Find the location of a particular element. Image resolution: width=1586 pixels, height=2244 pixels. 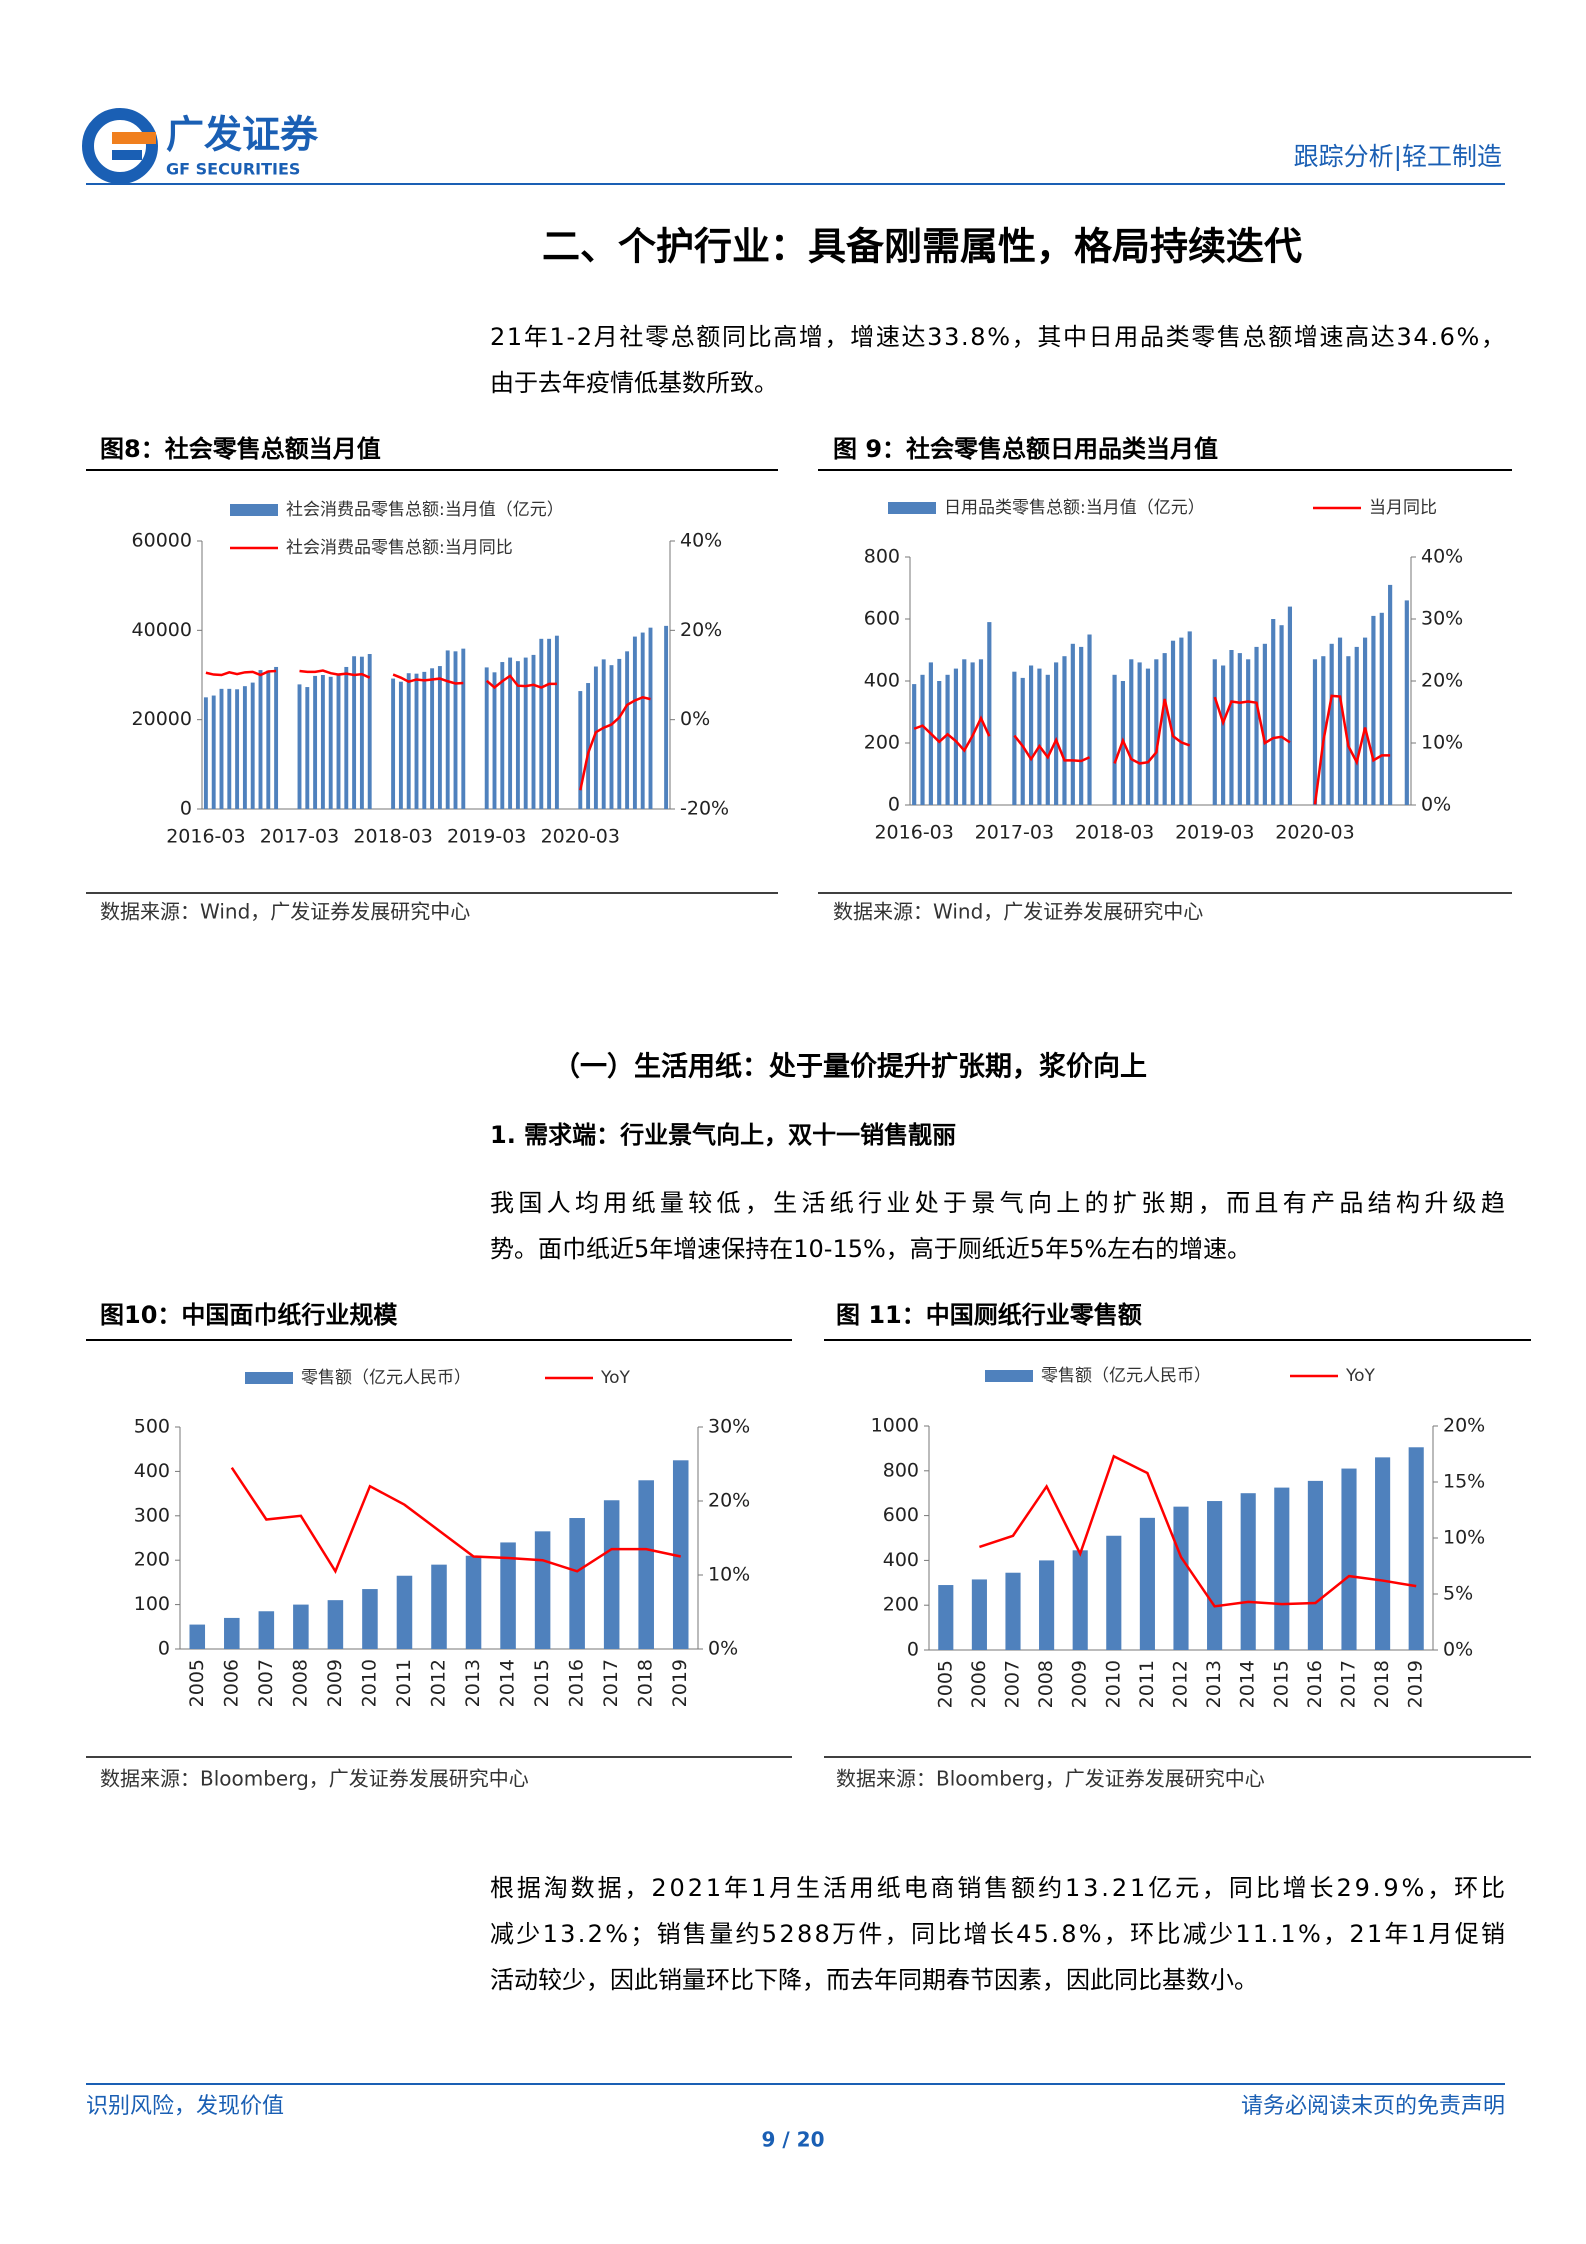

footer-right: 请务必阅读末页的免责声明 is located at coordinates (1373, 2106).